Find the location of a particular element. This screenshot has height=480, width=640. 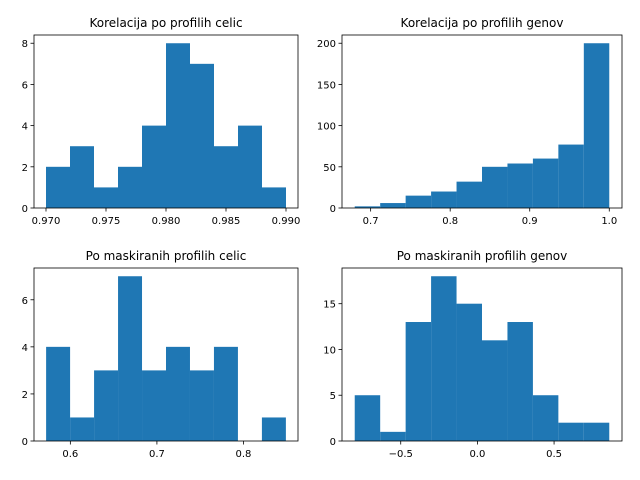

chart-title: Korelacija po profilih genov is located at coordinates (482, 23).